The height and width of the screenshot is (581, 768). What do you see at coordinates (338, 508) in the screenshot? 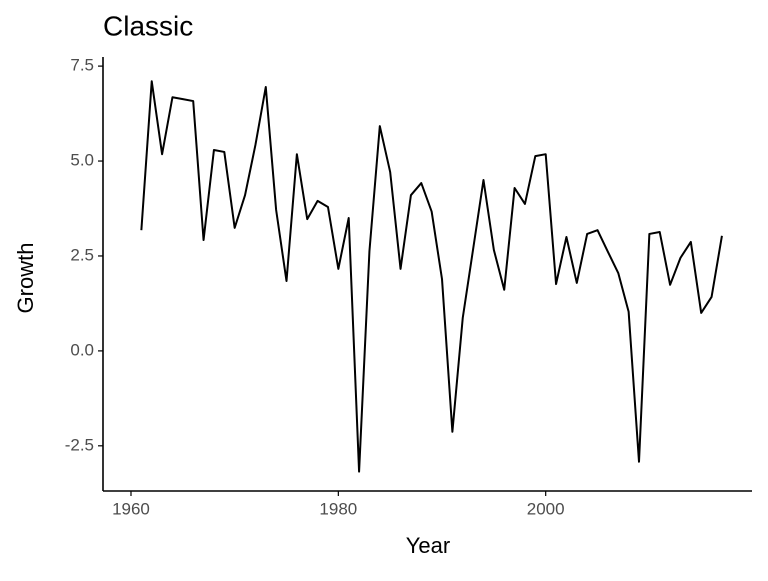
I see `x-tick-label: 1980` at bounding box center [338, 508].